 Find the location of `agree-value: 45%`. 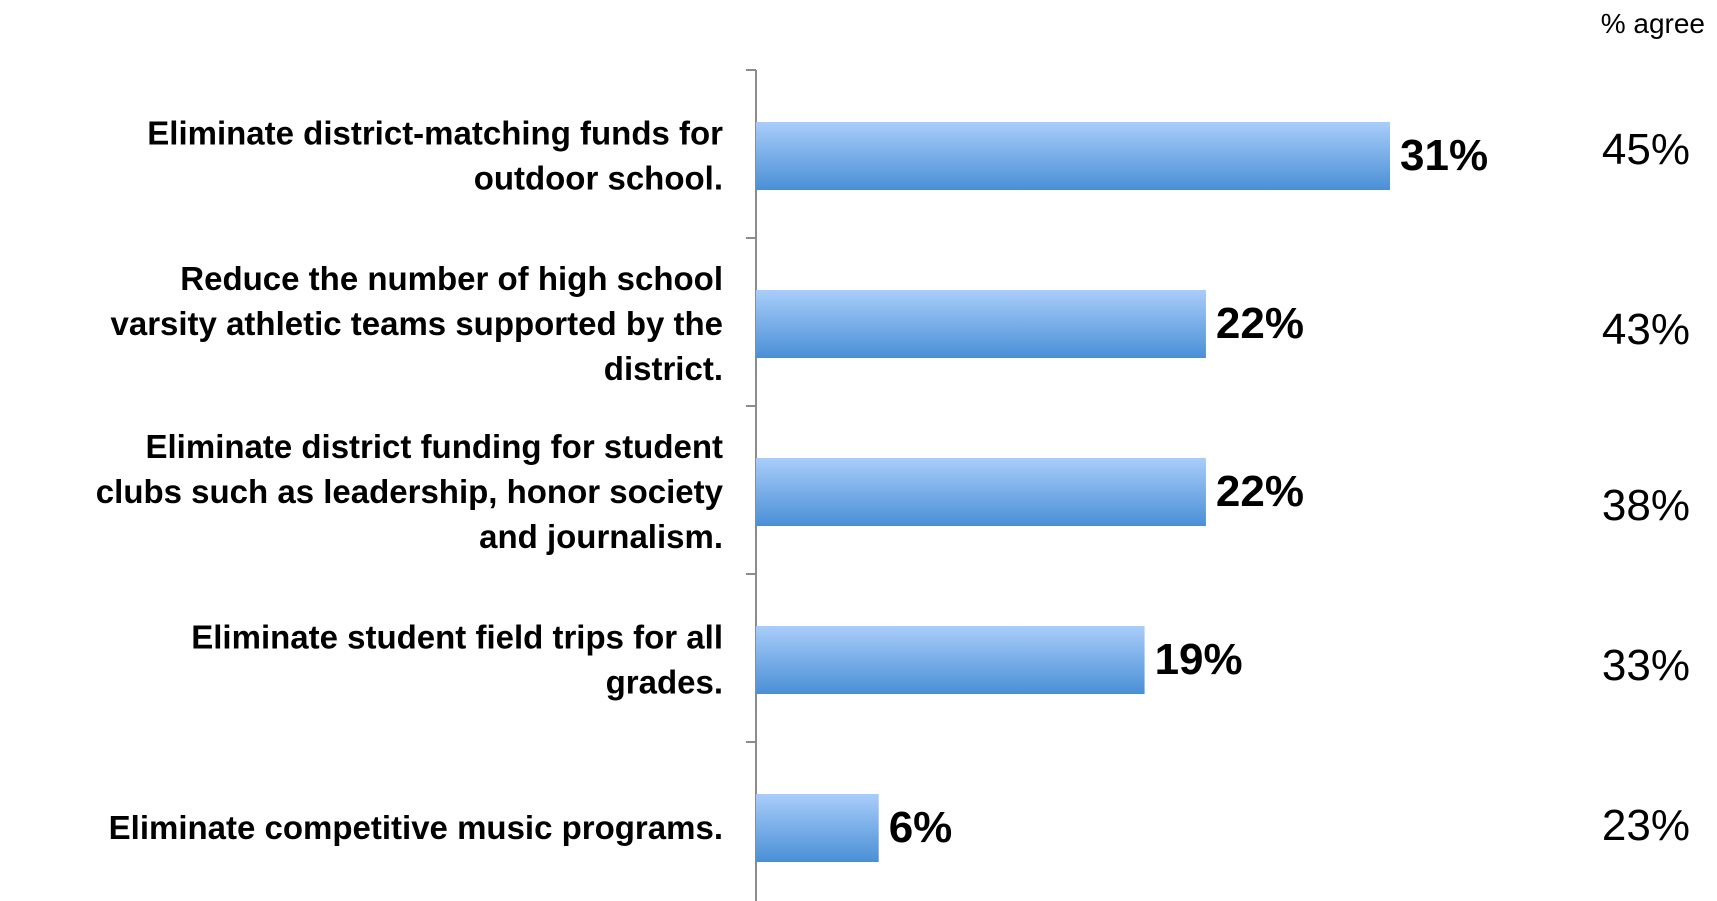

agree-value: 45% is located at coordinates (1646, 149).